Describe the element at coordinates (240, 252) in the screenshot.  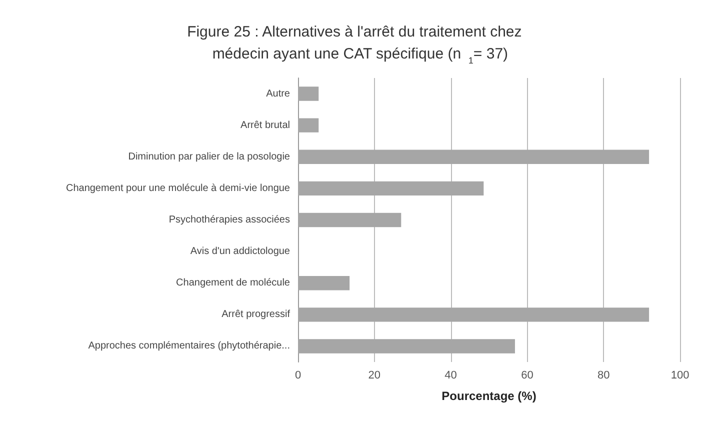
I see `y-tick-label: Avis d'un addictologue` at that location.